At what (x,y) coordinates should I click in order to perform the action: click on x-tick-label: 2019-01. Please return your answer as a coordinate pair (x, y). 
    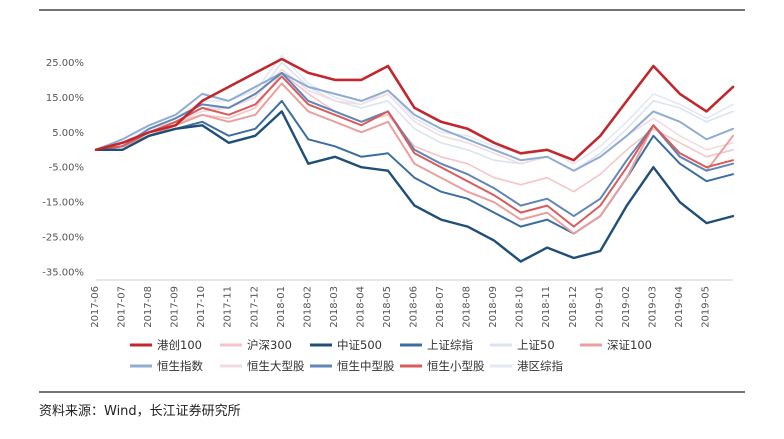
    Looking at the image, I should click on (599, 307).